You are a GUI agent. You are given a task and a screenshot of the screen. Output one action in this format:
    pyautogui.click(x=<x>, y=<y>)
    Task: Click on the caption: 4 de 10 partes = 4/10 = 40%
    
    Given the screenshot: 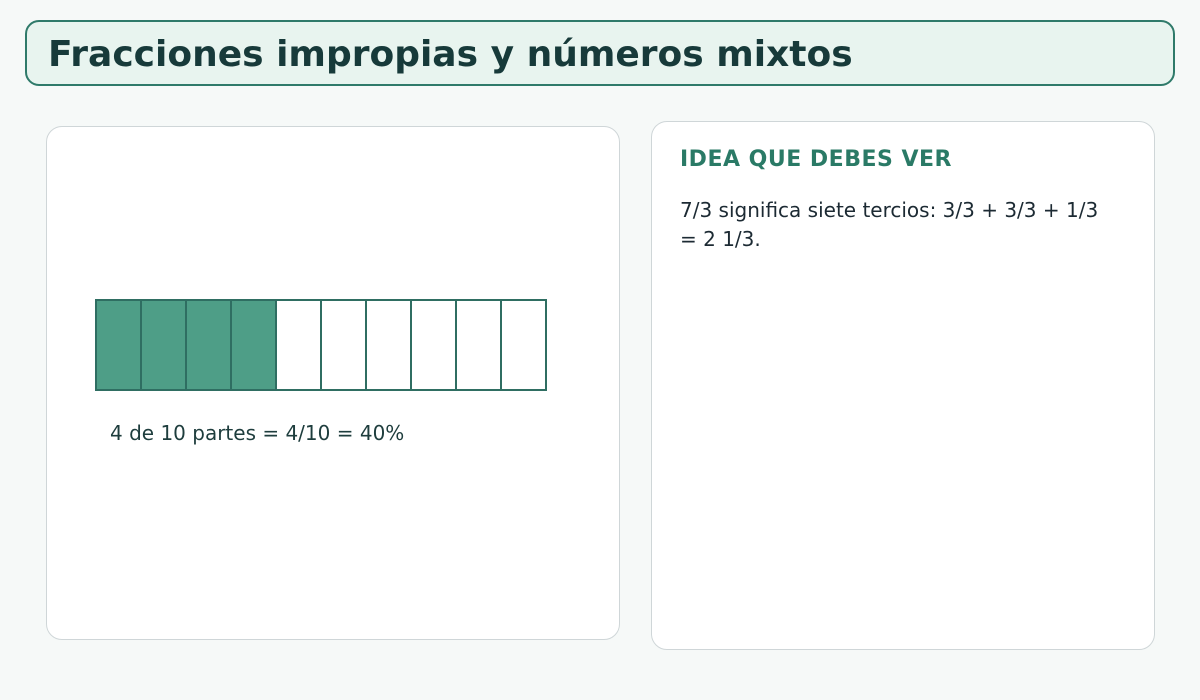 What is the action you would take?
    pyautogui.click(x=257, y=433)
    